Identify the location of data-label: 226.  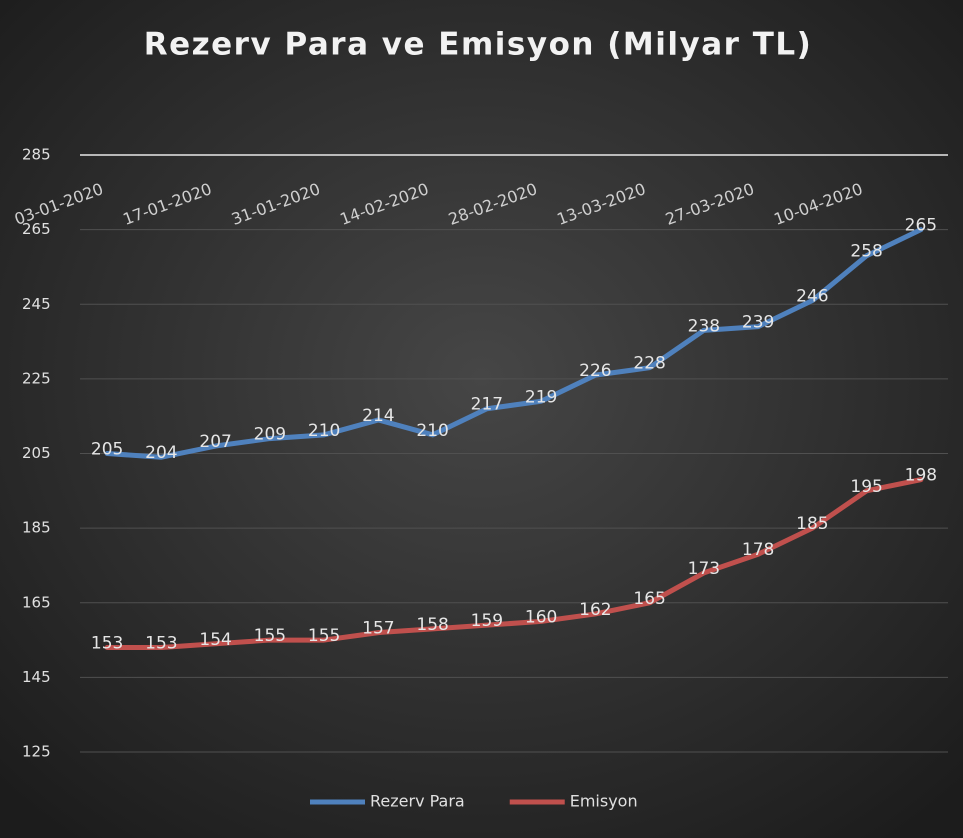
(595, 371).